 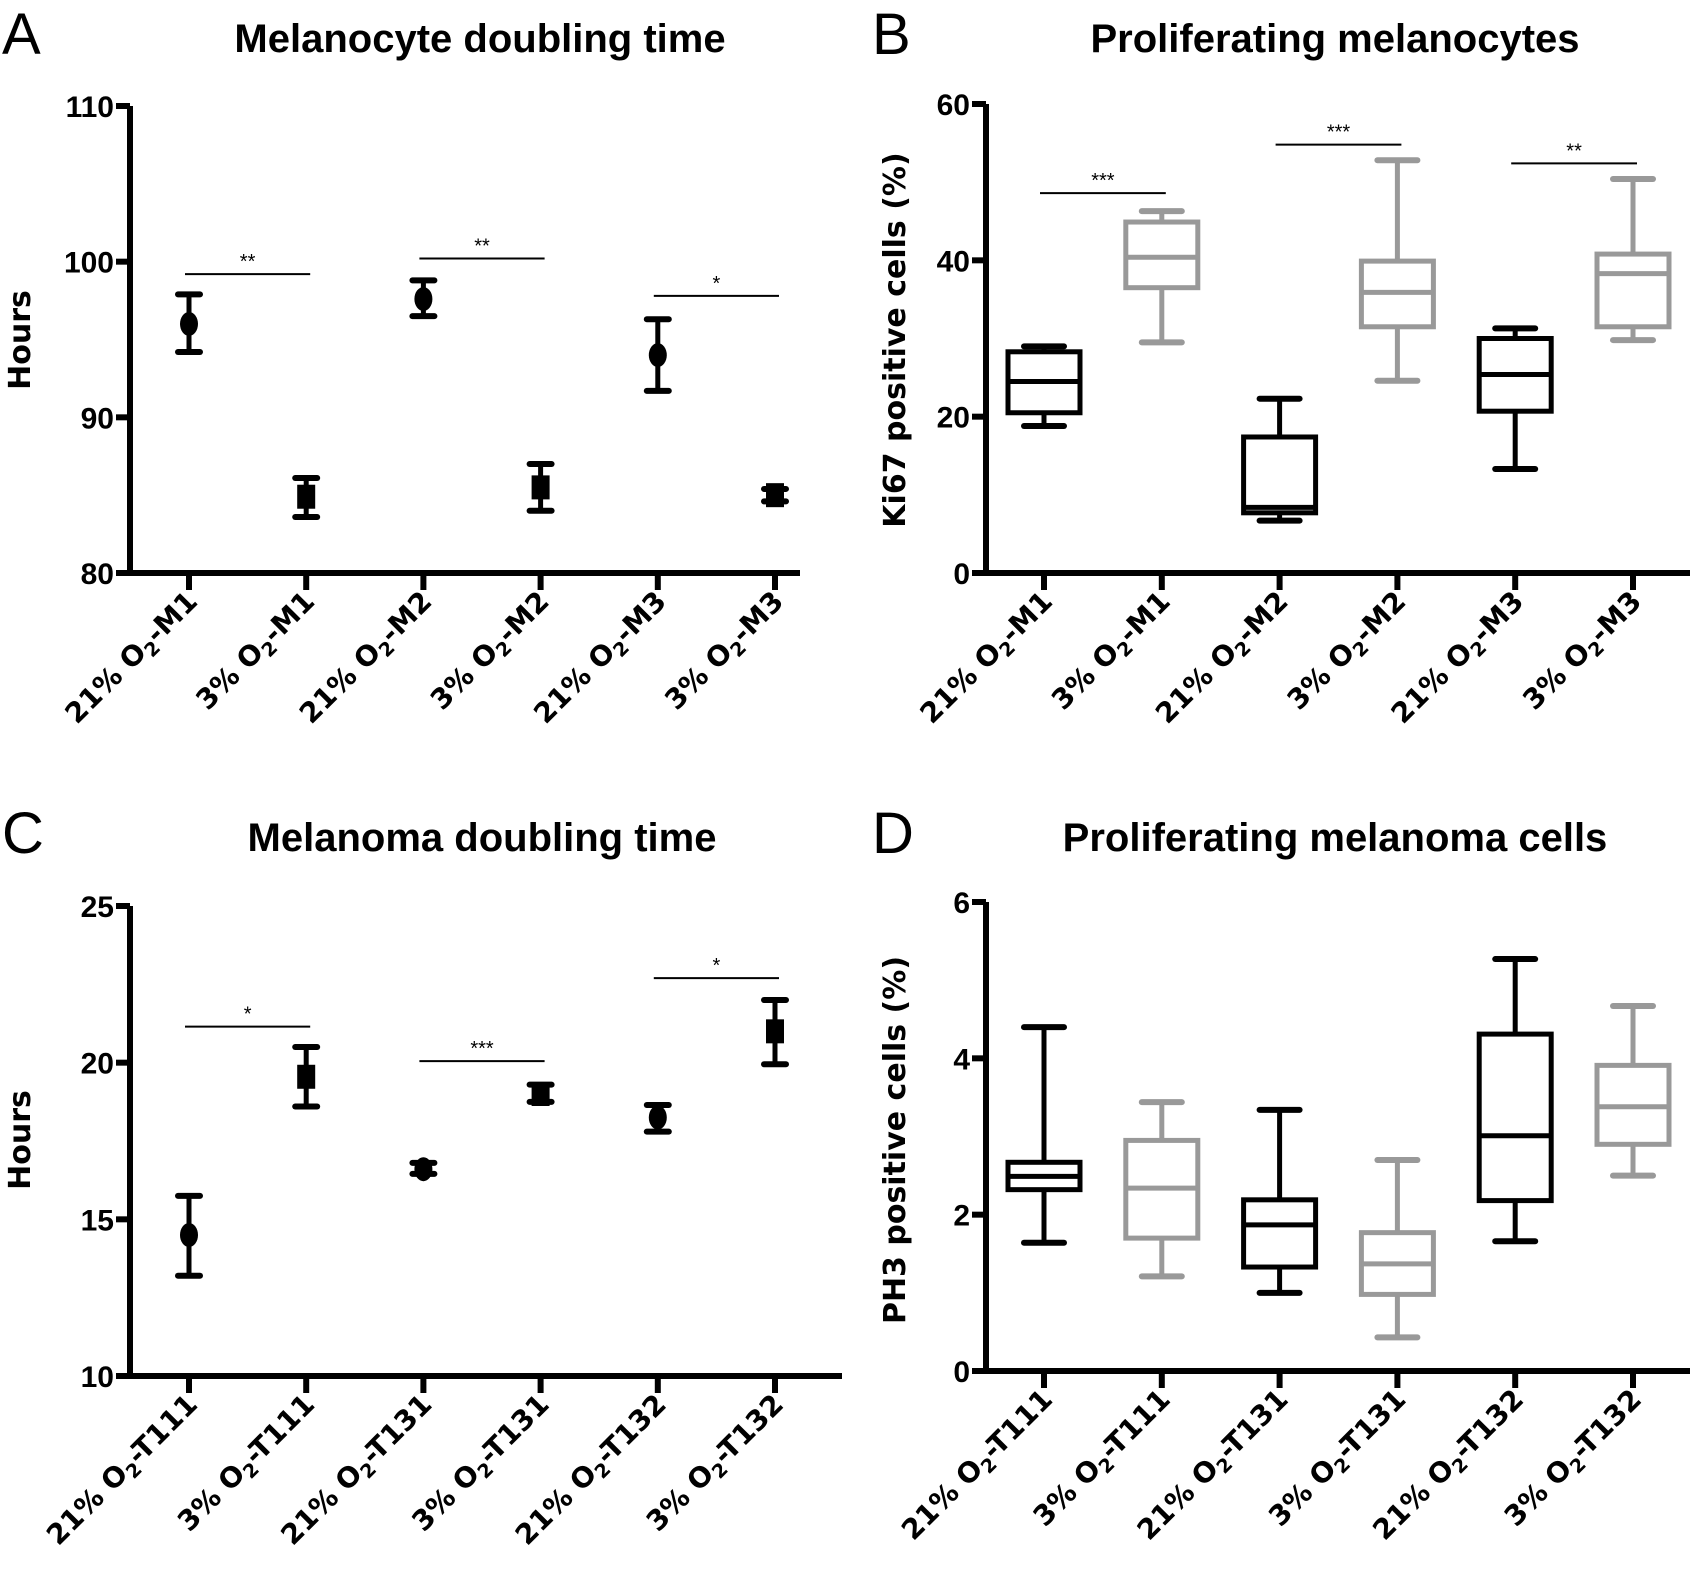 What do you see at coordinates (90, 107) in the screenshot?
I see `y-tick-label: 110` at bounding box center [90, 107].